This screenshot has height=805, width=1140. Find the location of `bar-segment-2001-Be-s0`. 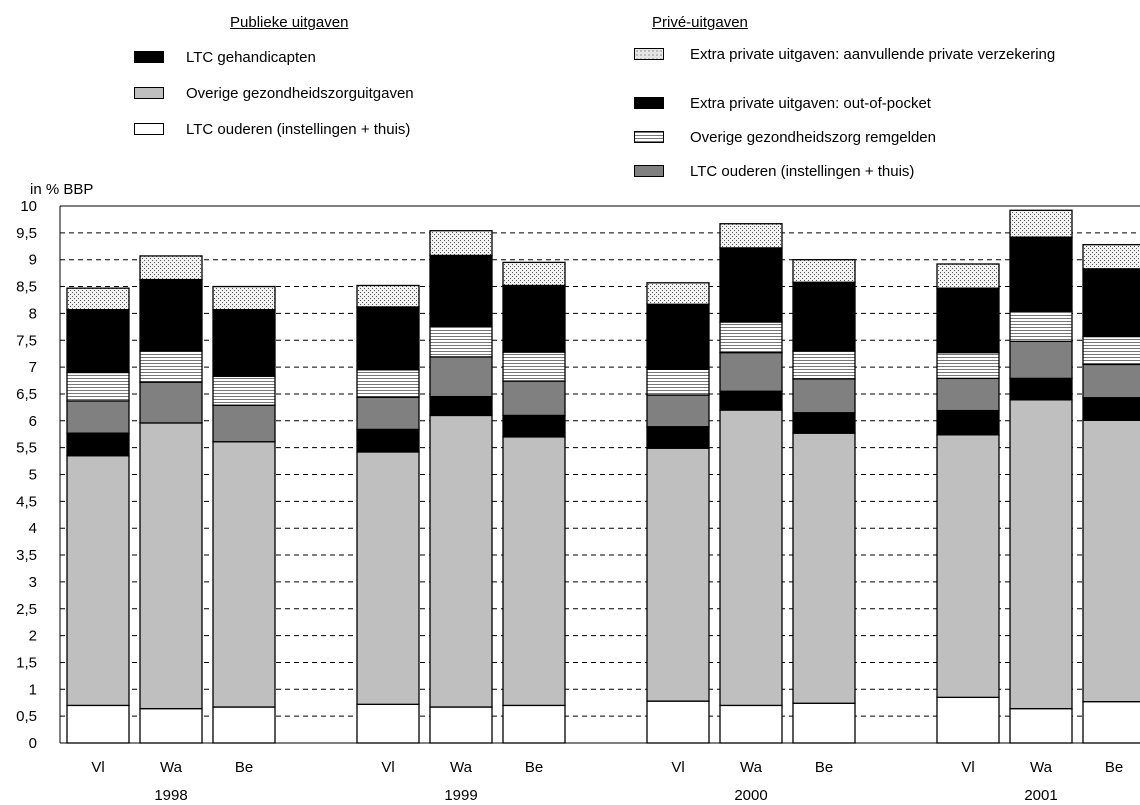

bar-segment-2001-Be-s0 is located at coordinates (1111, 722).